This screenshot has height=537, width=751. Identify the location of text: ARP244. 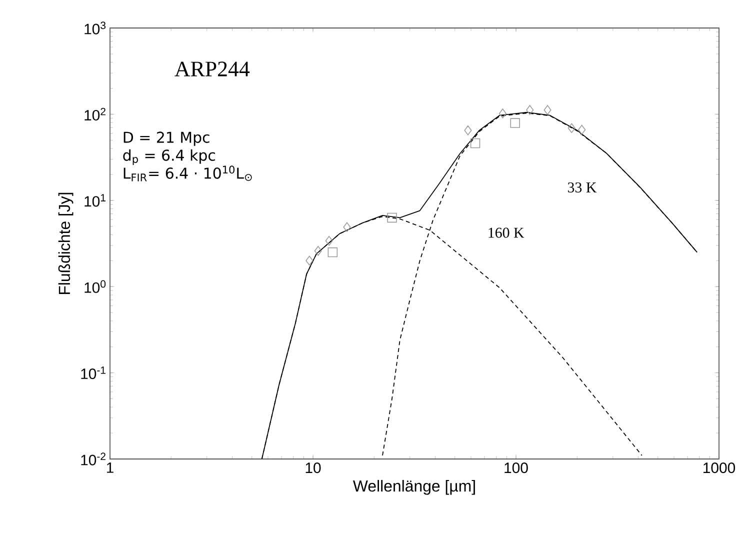
(212, 69).